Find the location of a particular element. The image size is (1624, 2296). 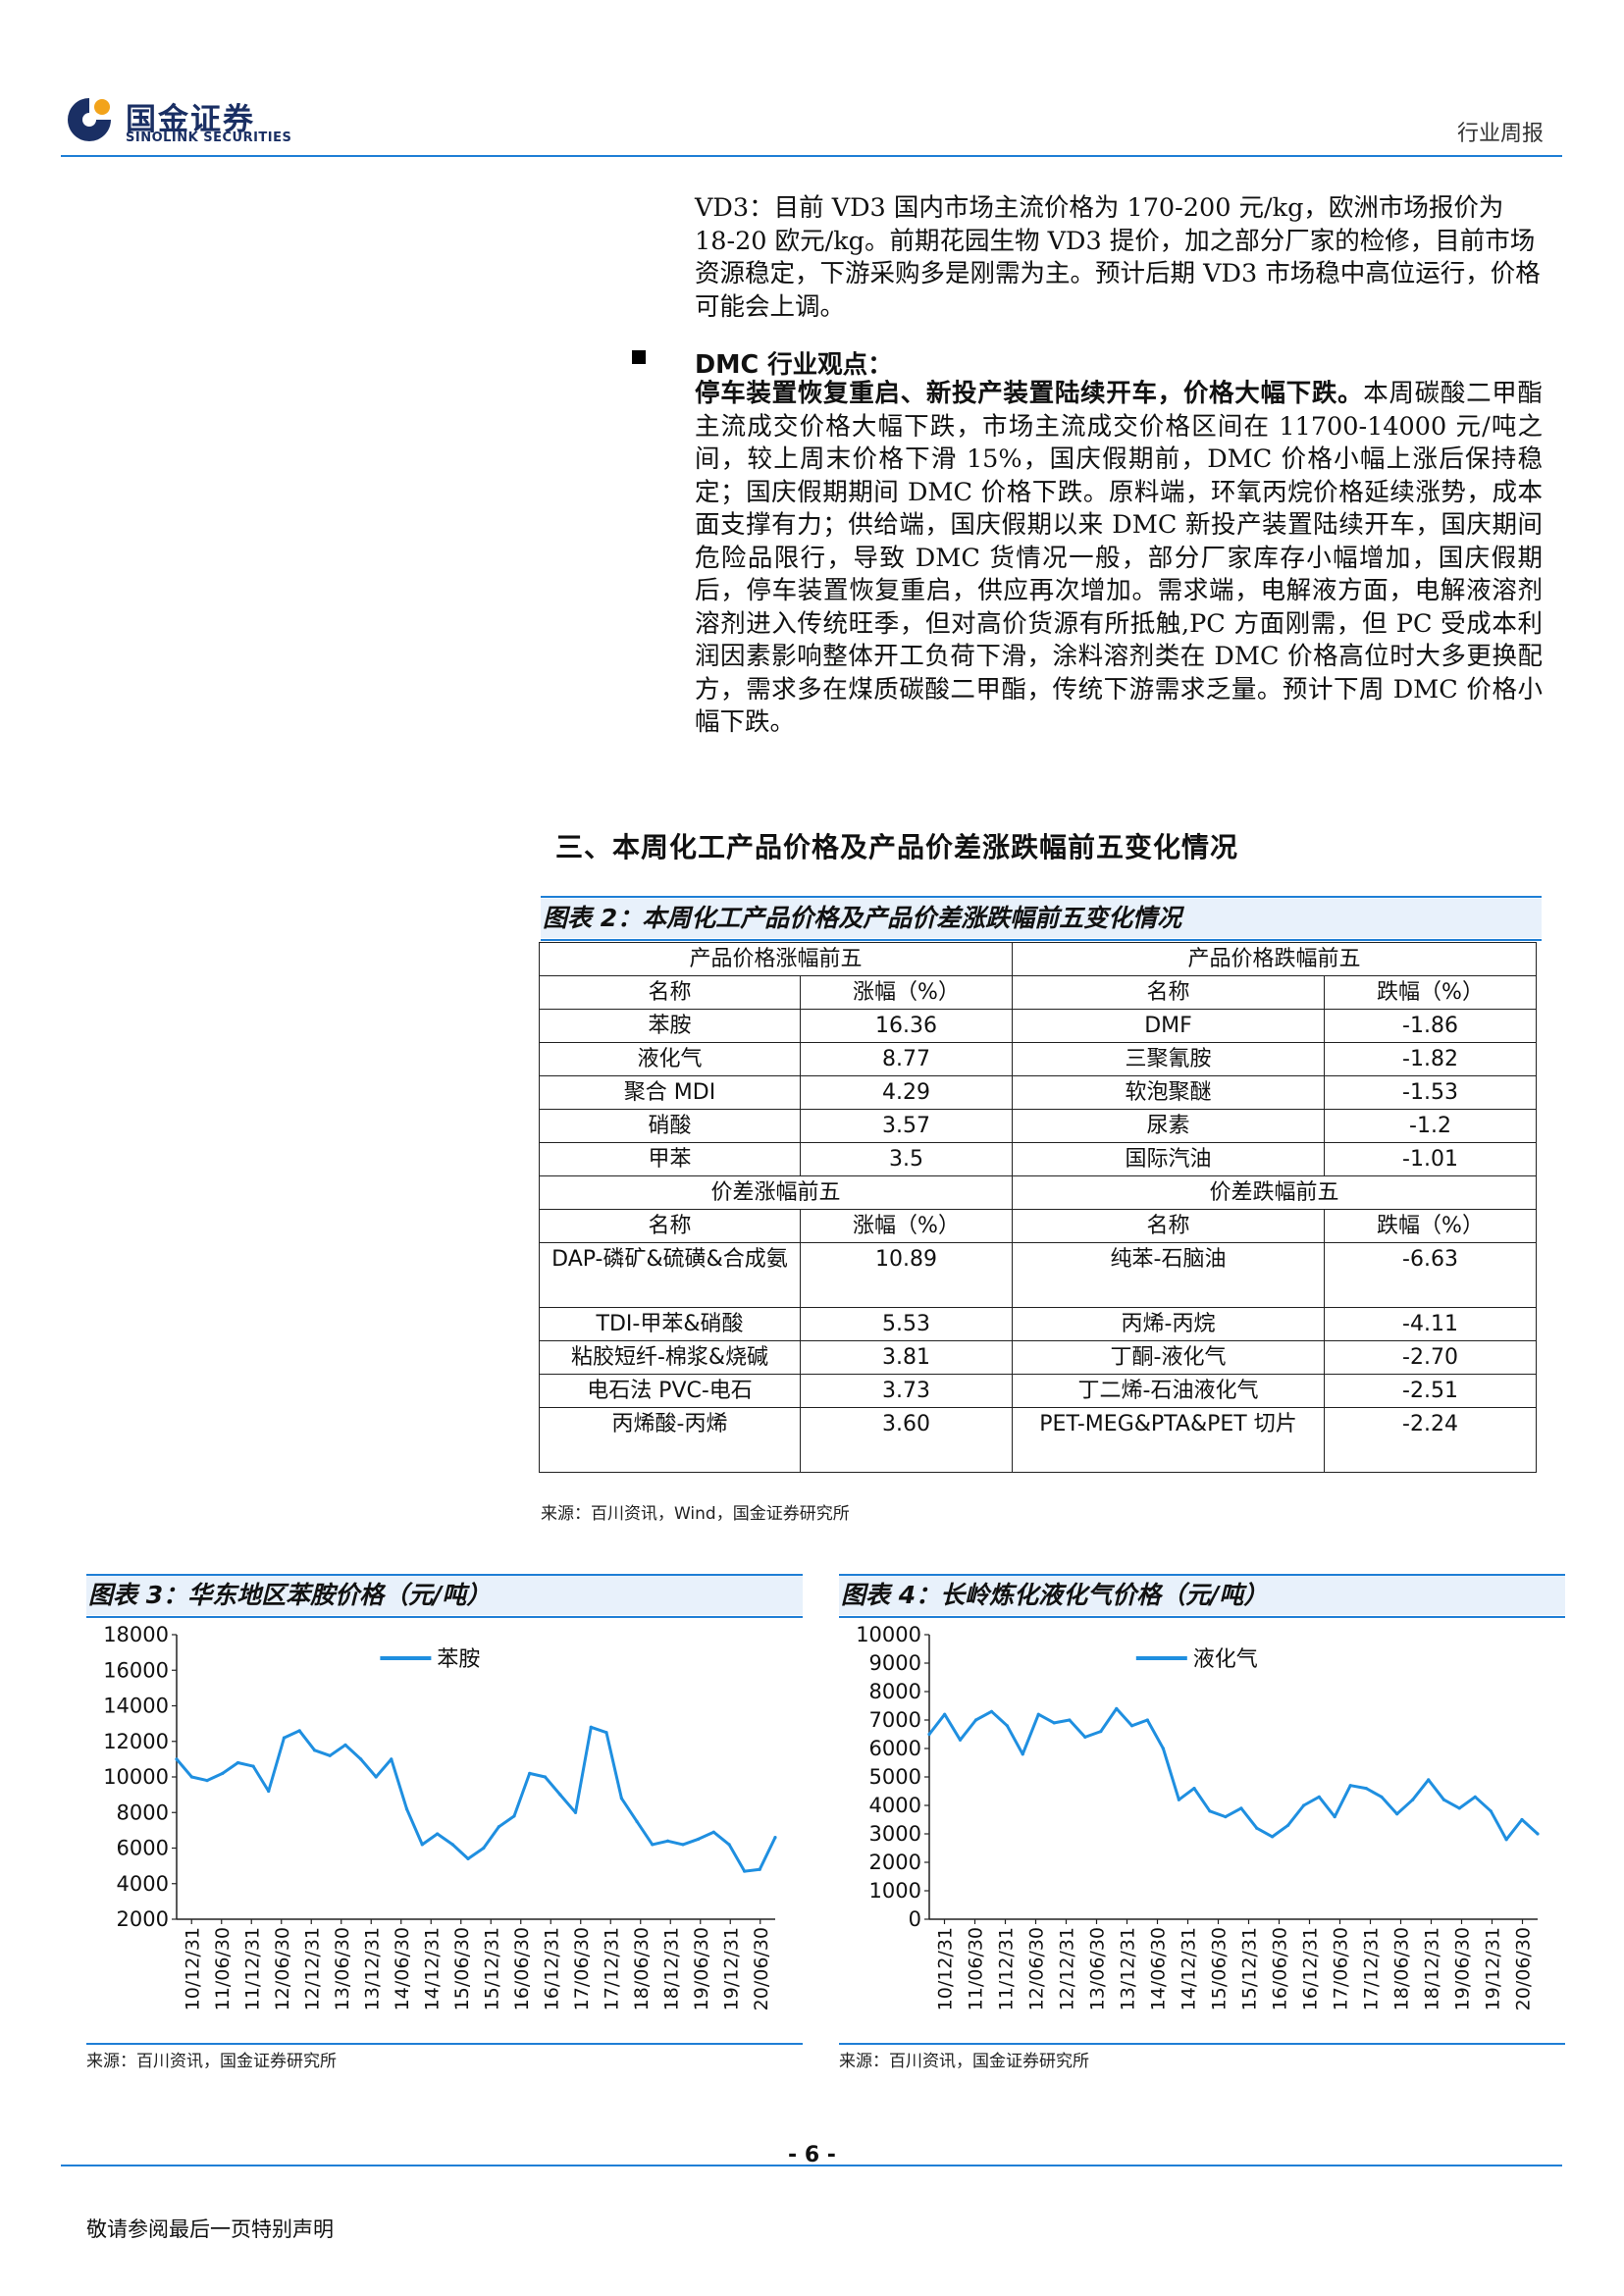

dmc-heading: DMC 行业观点： is located at coordinates (794, 365).